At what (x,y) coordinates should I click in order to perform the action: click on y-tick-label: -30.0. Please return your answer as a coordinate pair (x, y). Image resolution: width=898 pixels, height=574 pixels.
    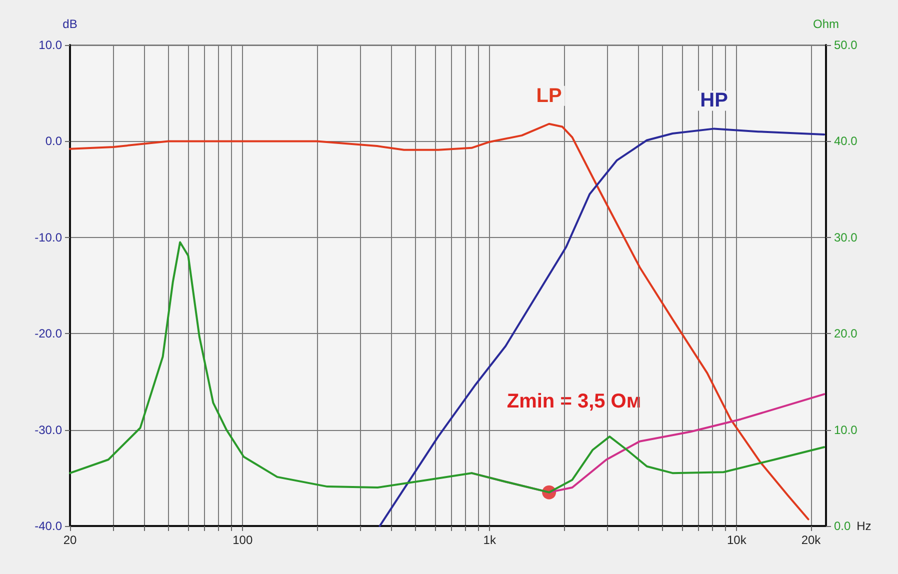
    Looking at the image, I should click on (48, 429).